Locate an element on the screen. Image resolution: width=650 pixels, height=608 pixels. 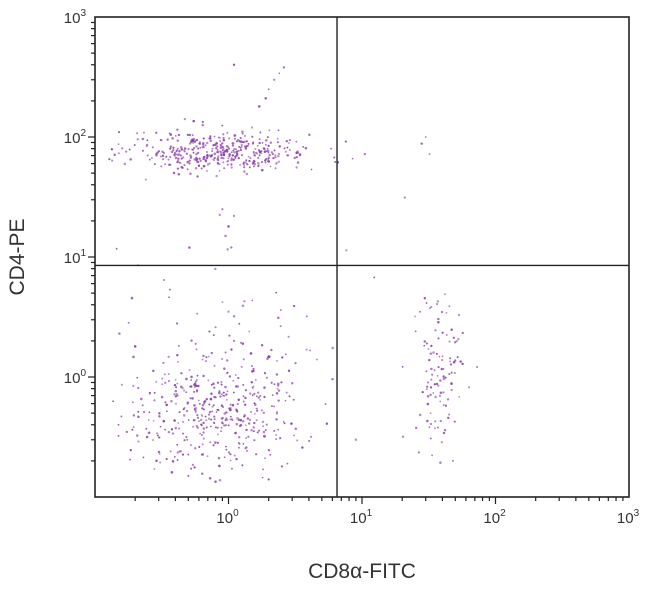
y-tick-base: 10 is located at coordinates (72, 138).